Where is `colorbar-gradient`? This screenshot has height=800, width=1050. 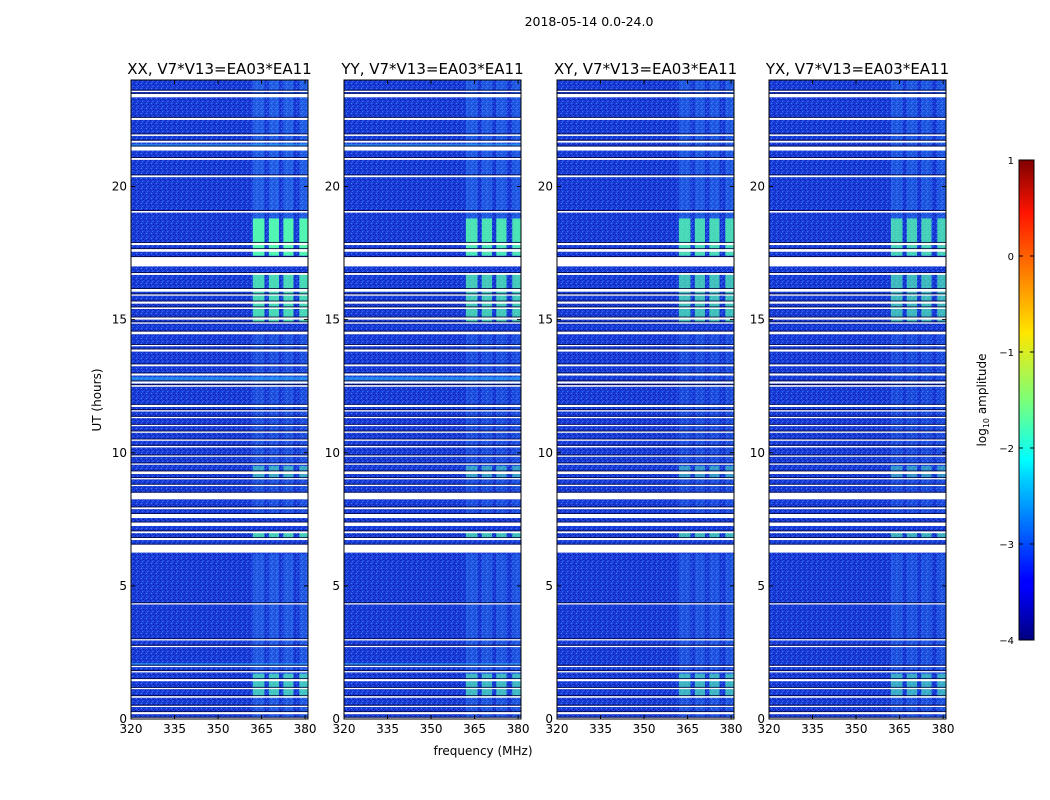 colorbar-gradient is located at coordinates (1026, 400).